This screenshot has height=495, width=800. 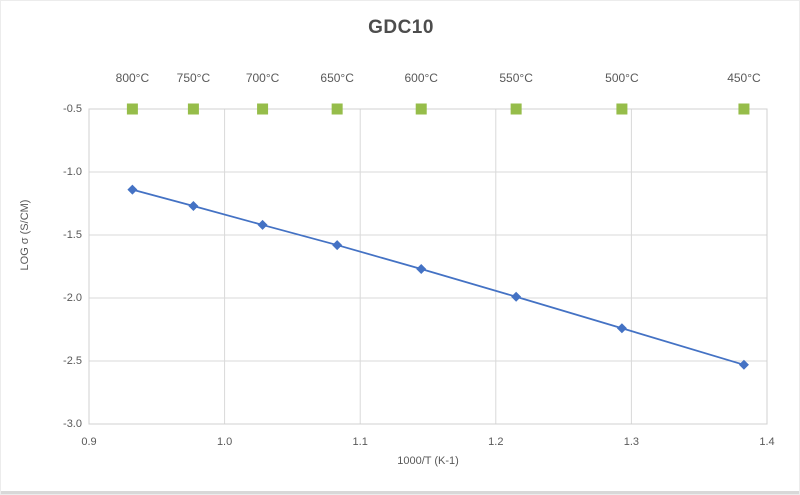 What do you see at coordinates (438, 109) in the screenshot?
I see `temperature-marker-series` at bounding box center [438, 109].